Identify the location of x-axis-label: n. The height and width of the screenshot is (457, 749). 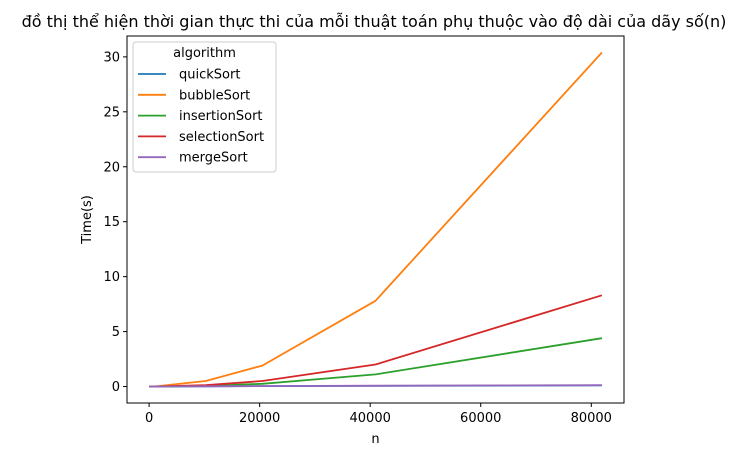
(375, 439).